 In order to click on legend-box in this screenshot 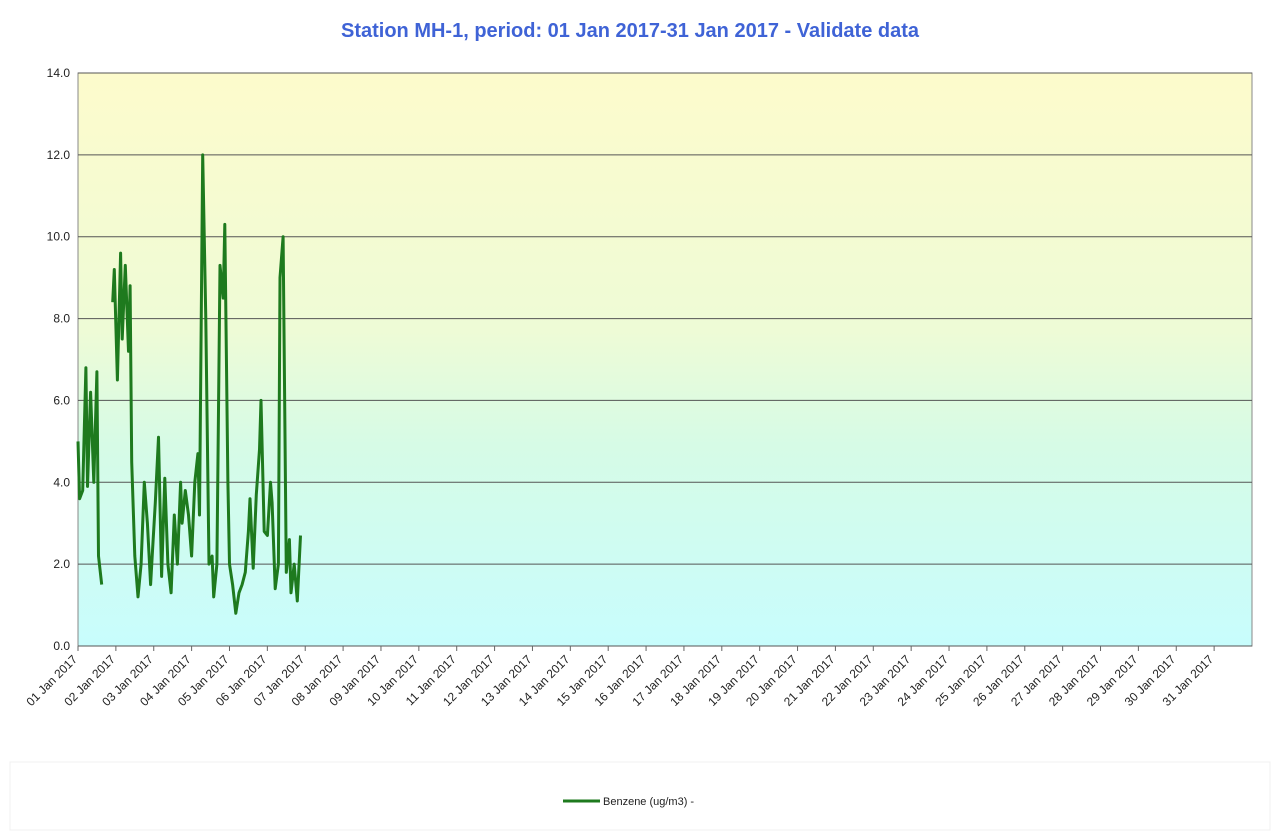, I will do `click(640, 796)`.